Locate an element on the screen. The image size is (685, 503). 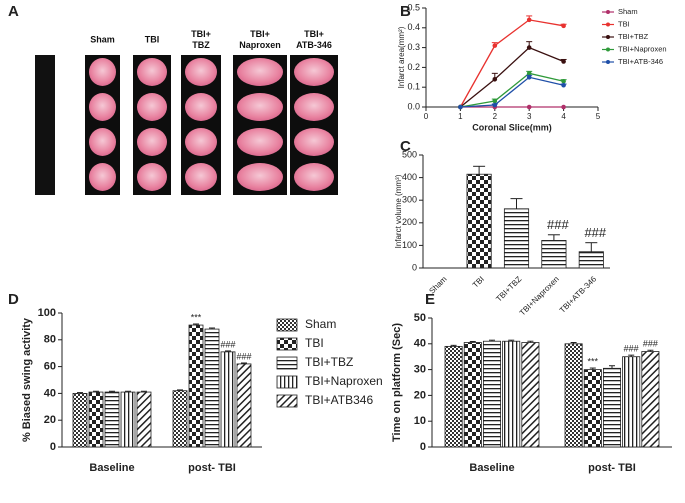
y-tick-label: 0.5 is located at coordinates (413, 7).